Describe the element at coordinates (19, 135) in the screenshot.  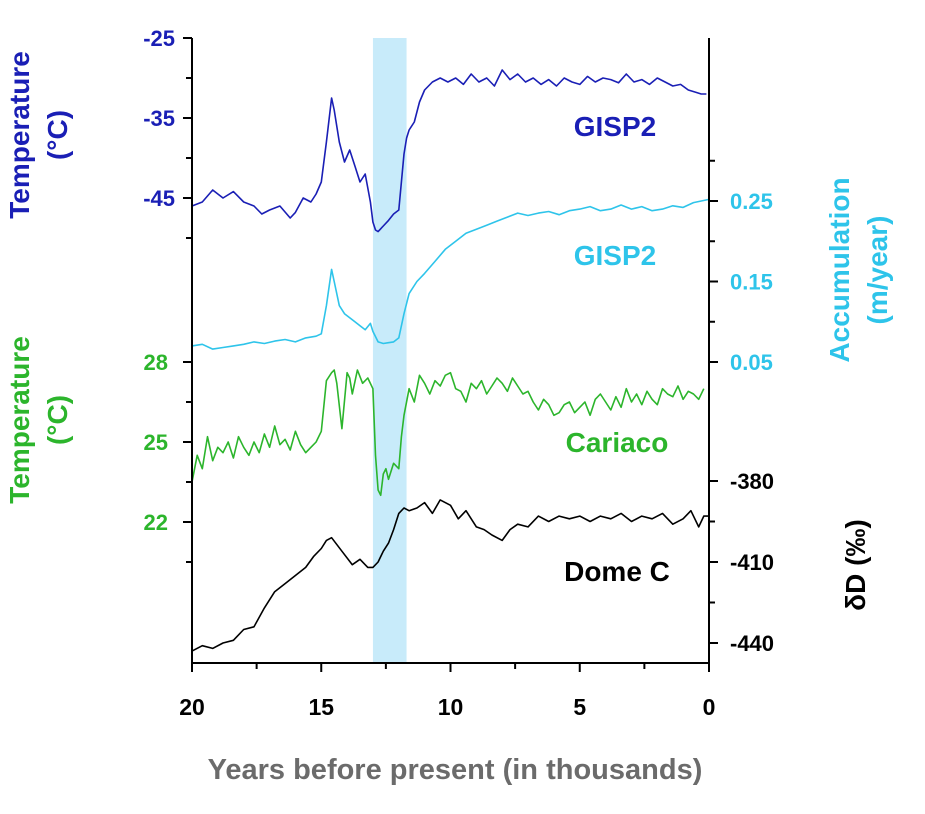
I see `gisp2-temperature-axis-title-line: Temperature` at that location.